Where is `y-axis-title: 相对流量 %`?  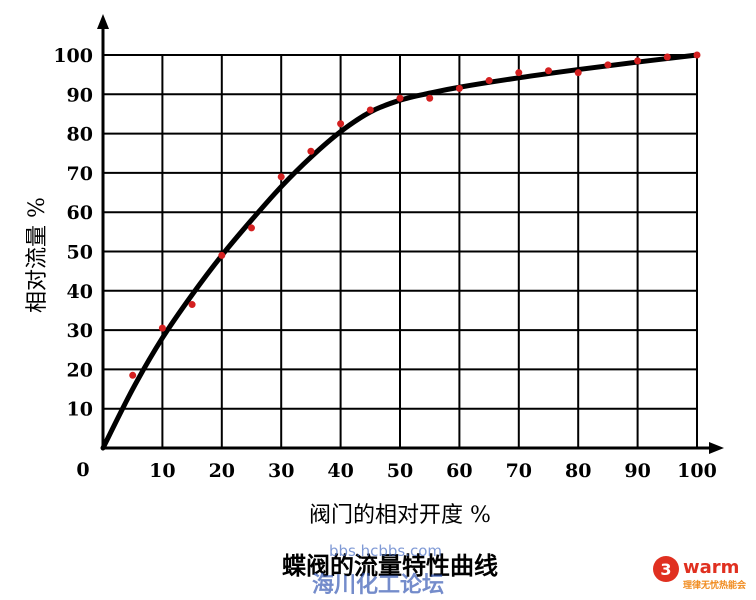 y-axis-title: 相对流量 % is located at coordinates (37, 255).